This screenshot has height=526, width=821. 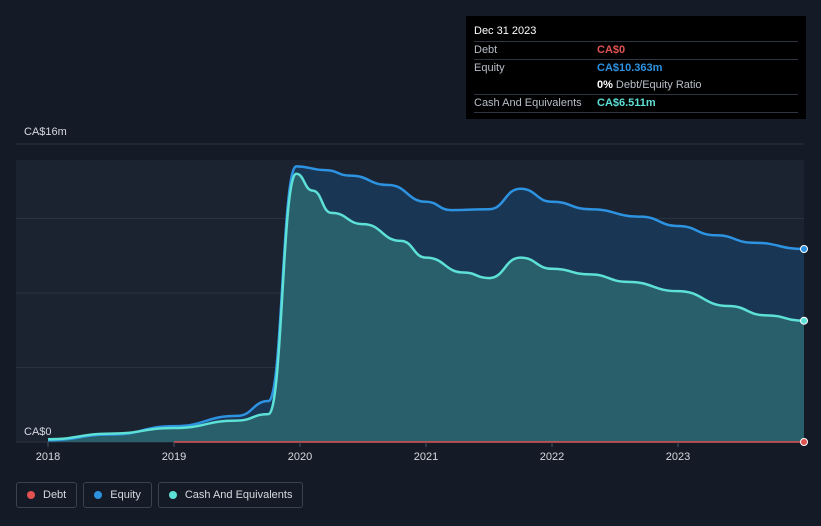 I want to click on legend-equity-label: Equity, so click(x=125, y=495).